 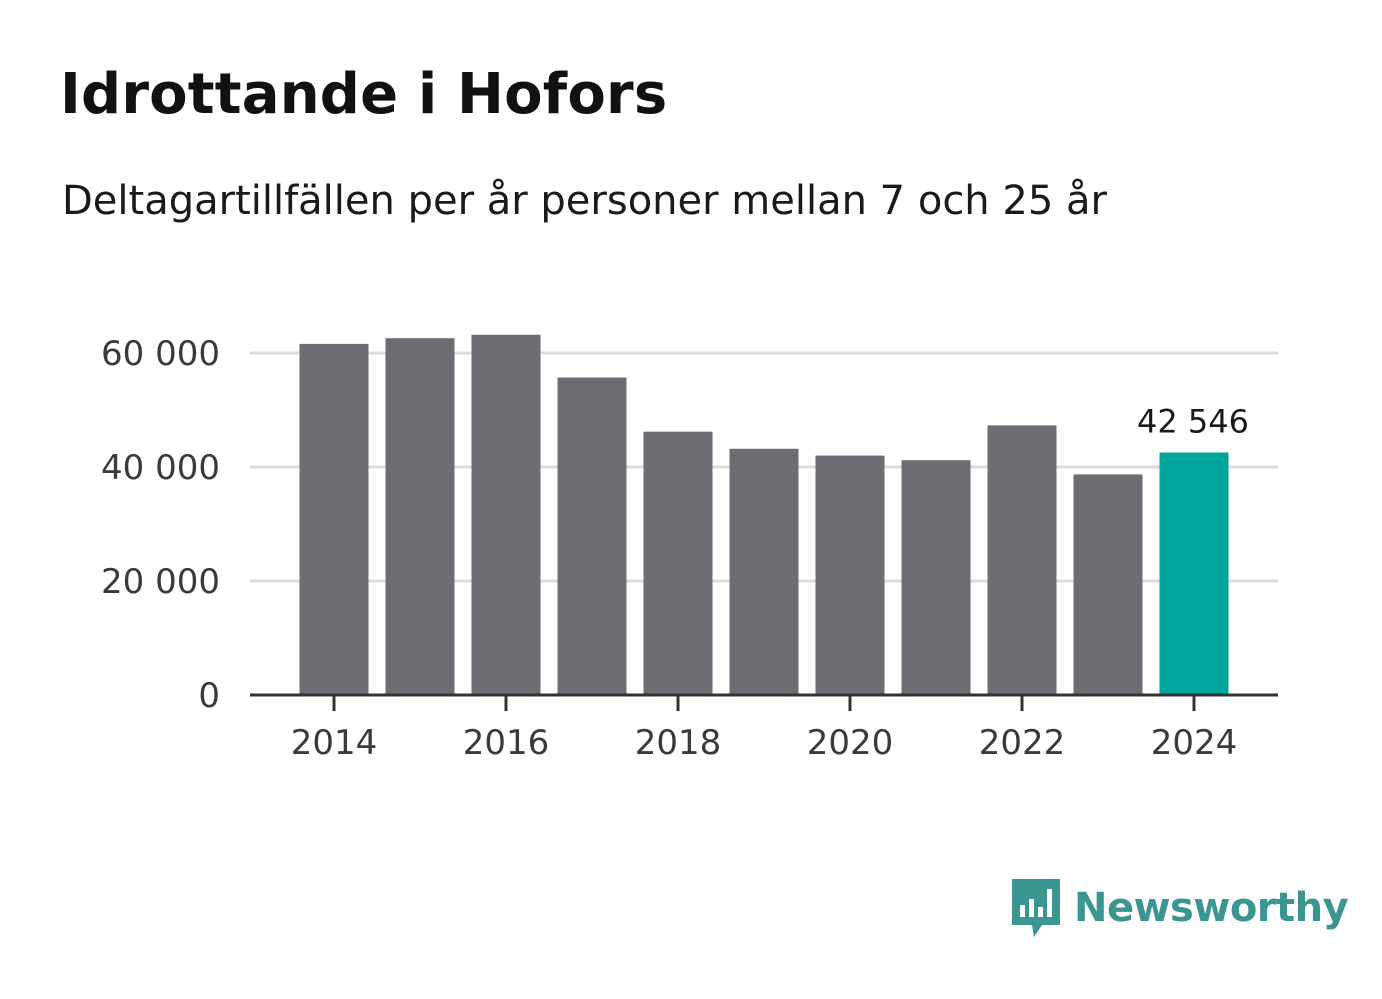 What do you see at coordinates (764, 702) in the screenshot?
I see `axes` at bounding box center [764, 702].